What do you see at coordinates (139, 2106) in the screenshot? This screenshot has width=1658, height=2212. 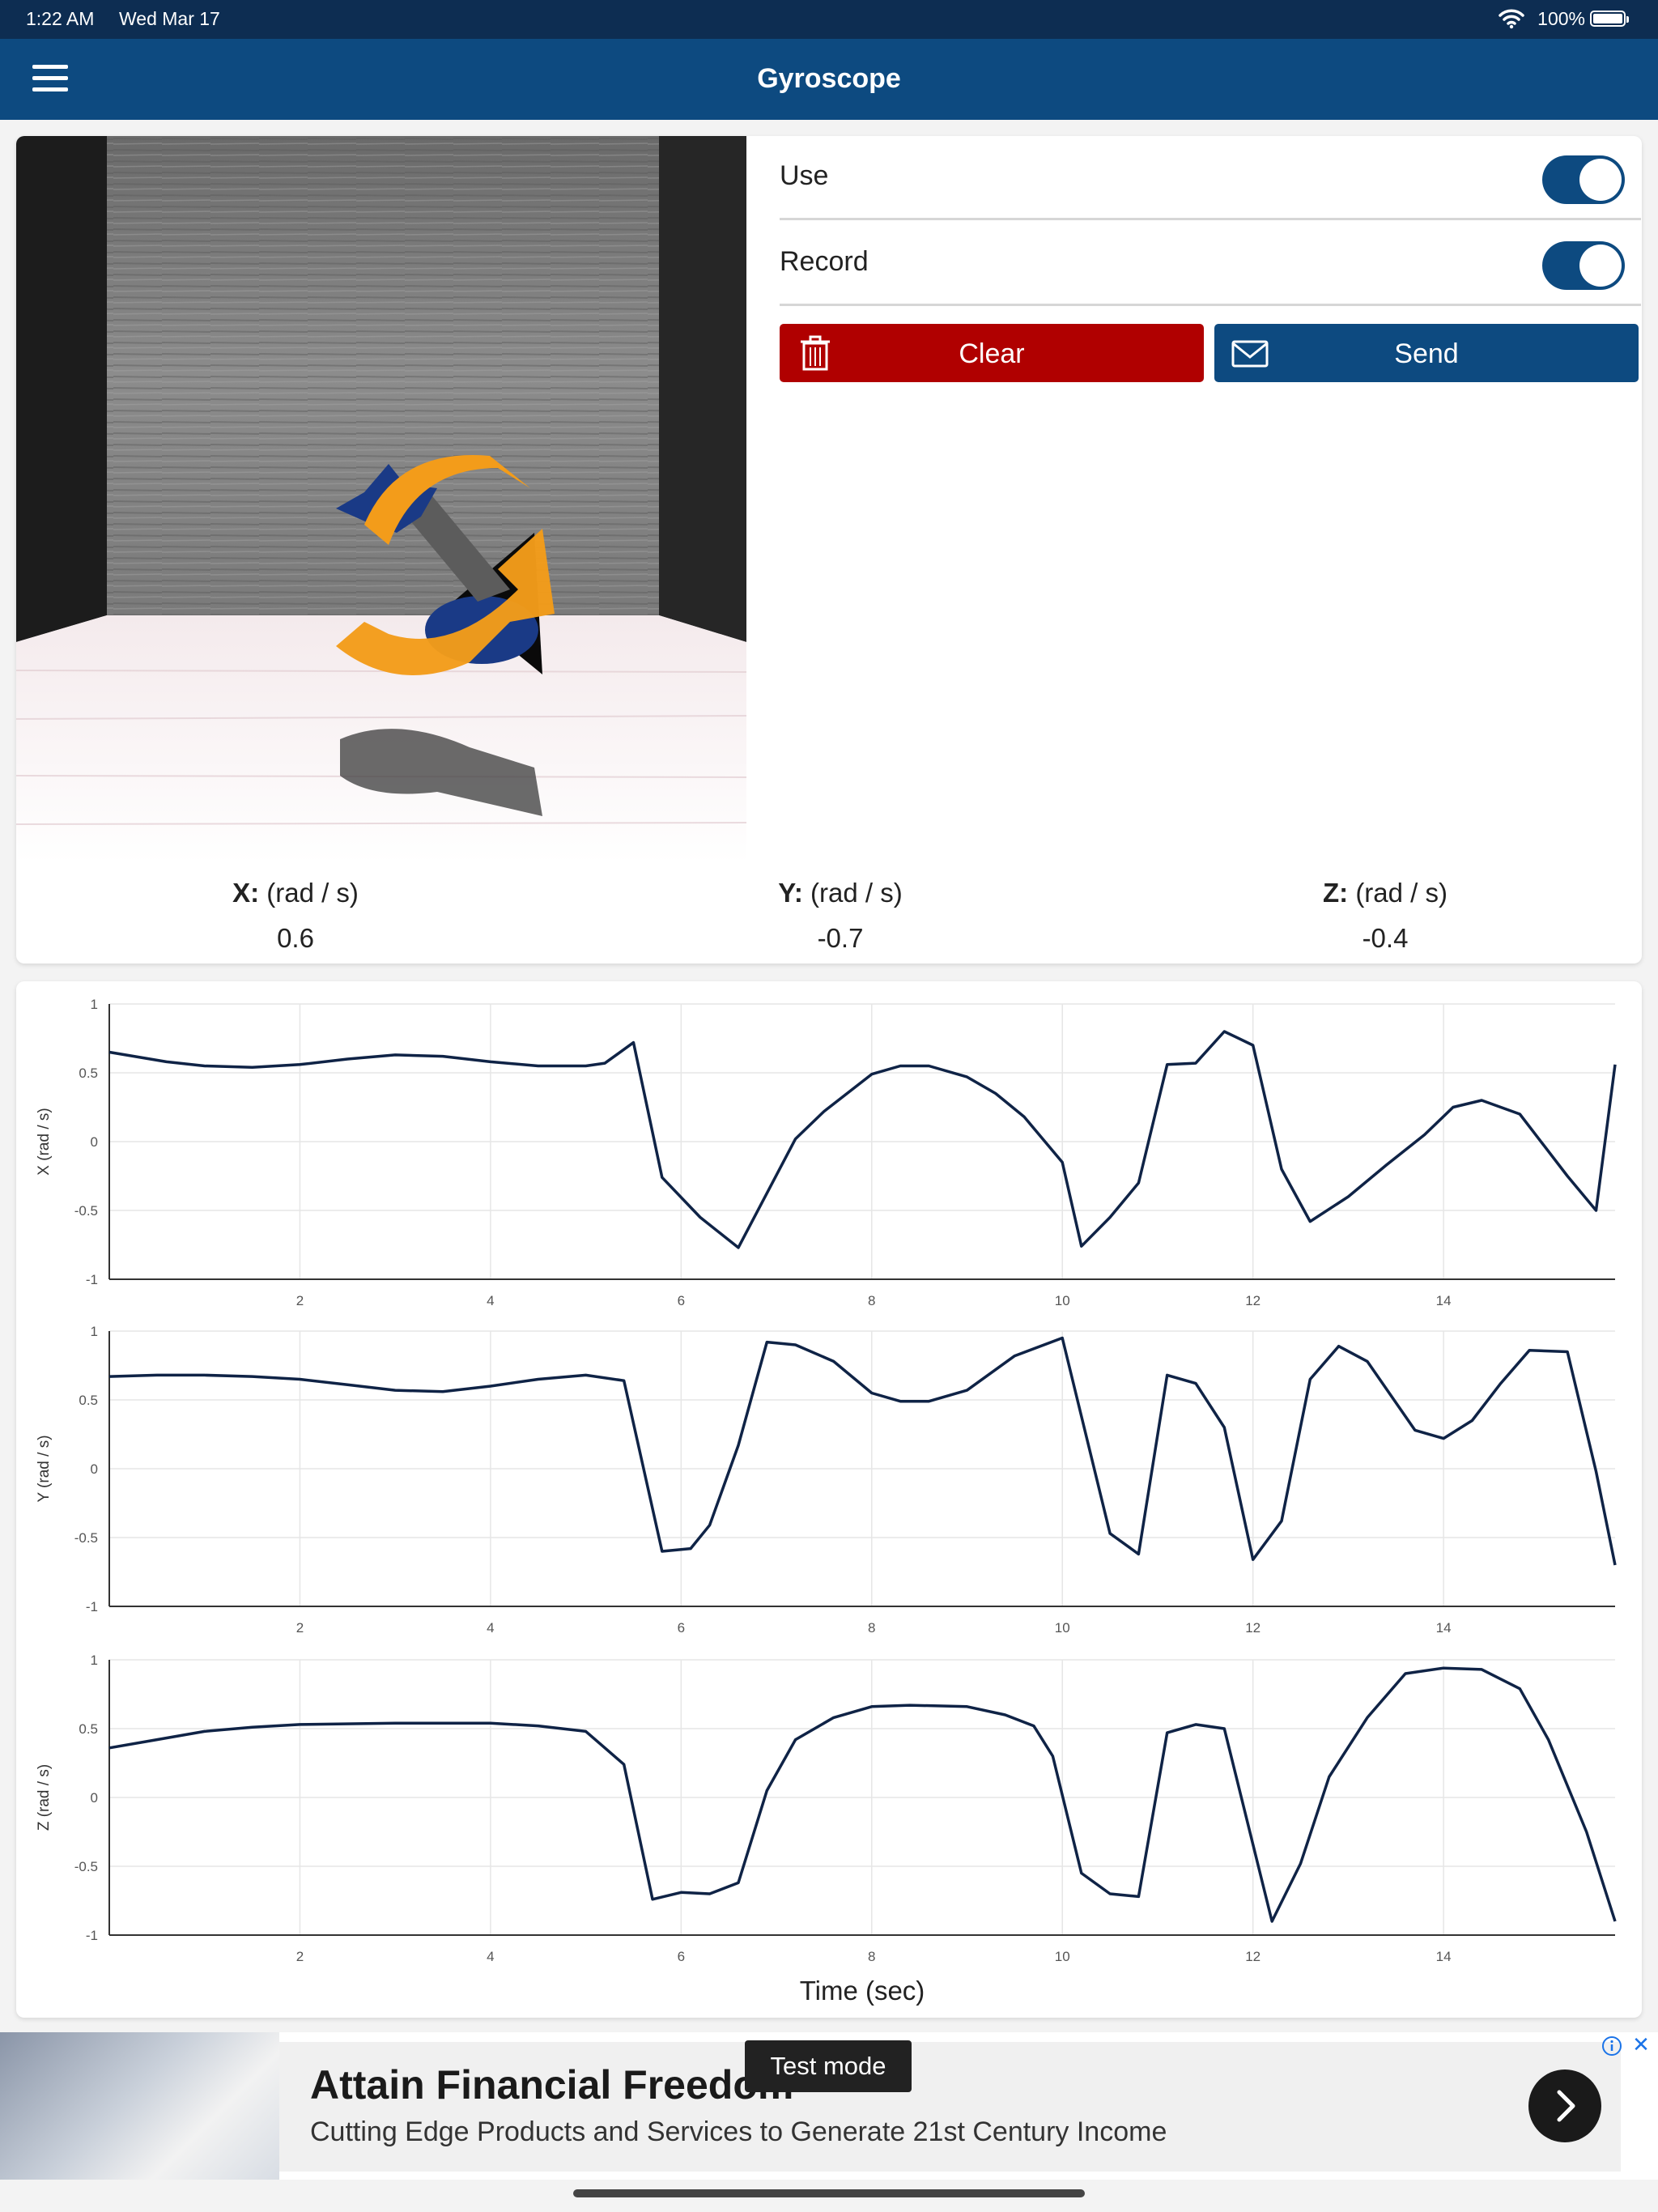 I see `ad-handshake-image` at bounding box center [139, 2106].